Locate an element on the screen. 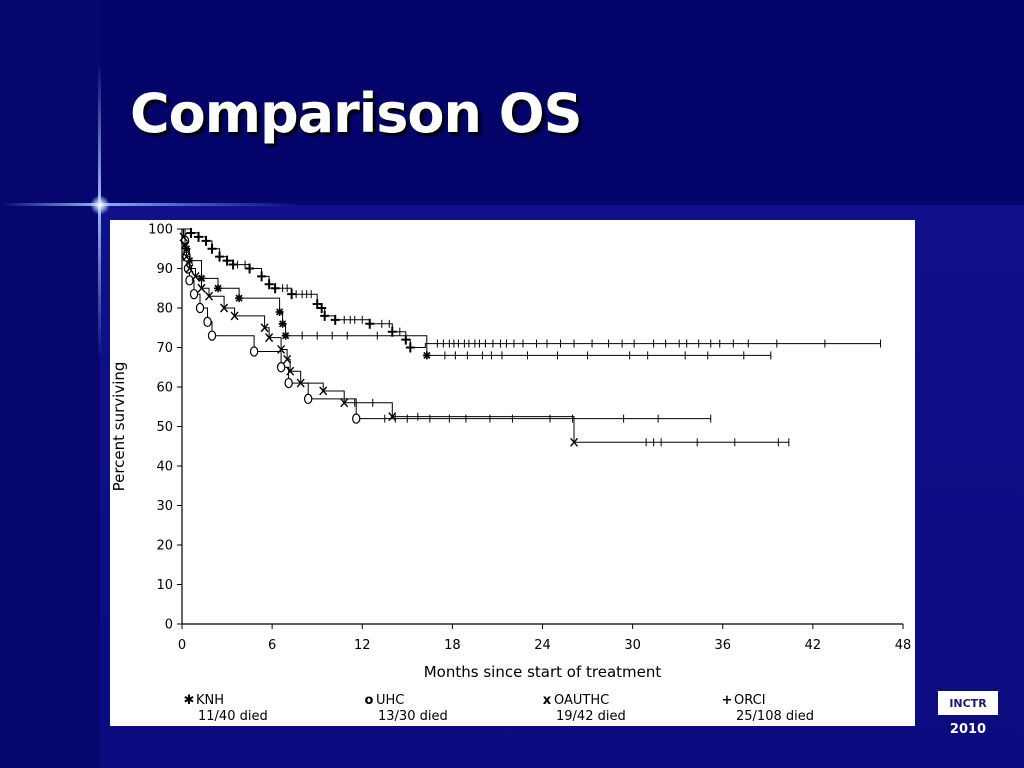  logo-year: 2010 is located at coordinates (968, 729).